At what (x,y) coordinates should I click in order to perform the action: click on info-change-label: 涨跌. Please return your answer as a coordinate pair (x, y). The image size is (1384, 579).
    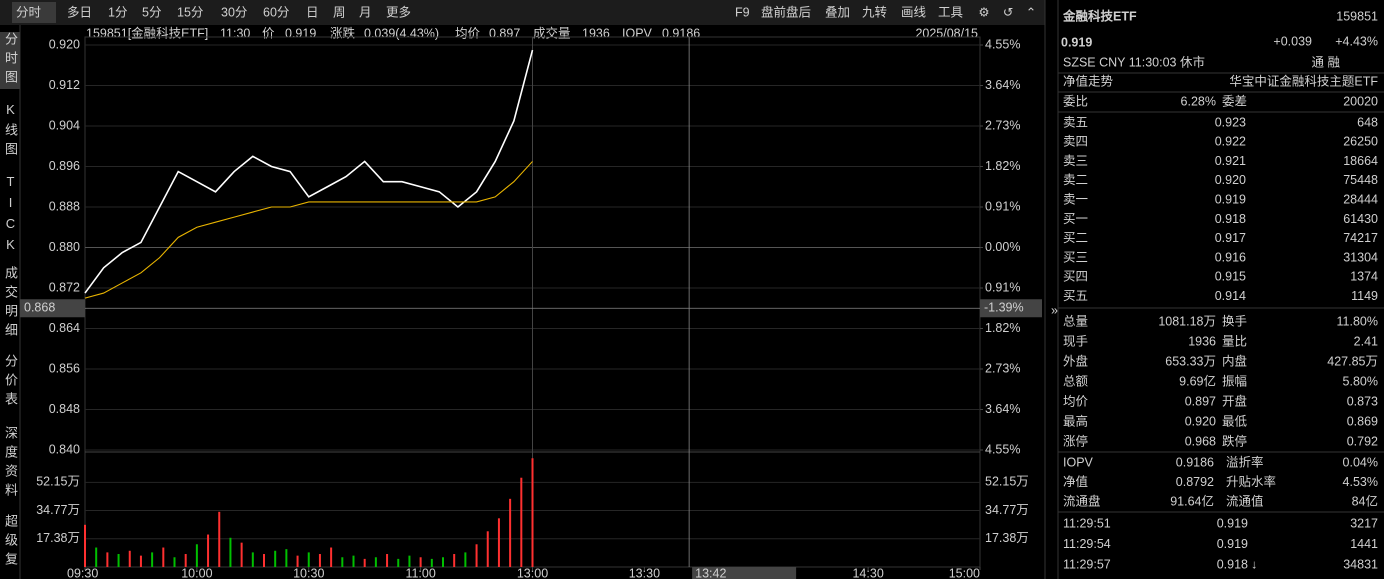
    Looking at the image, I should click on (343, 32).